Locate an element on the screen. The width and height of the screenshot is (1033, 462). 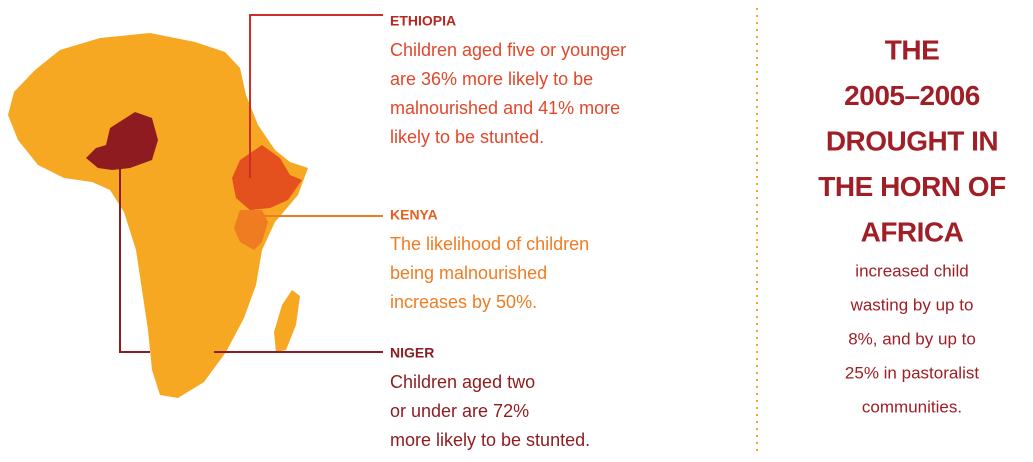
headline: AFRICA is located at coordinates (912, 231).